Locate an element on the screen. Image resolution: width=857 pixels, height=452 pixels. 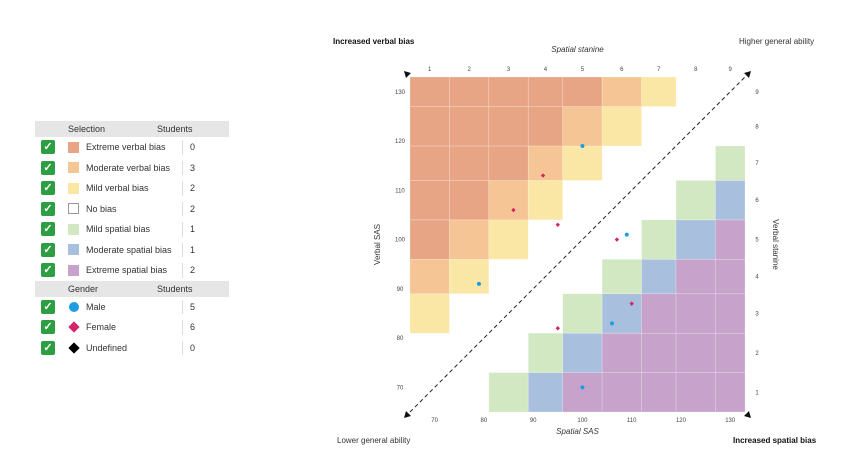
selection-row: ✓ Extreme spatial bias 2 is located at coordinates (132, 270).